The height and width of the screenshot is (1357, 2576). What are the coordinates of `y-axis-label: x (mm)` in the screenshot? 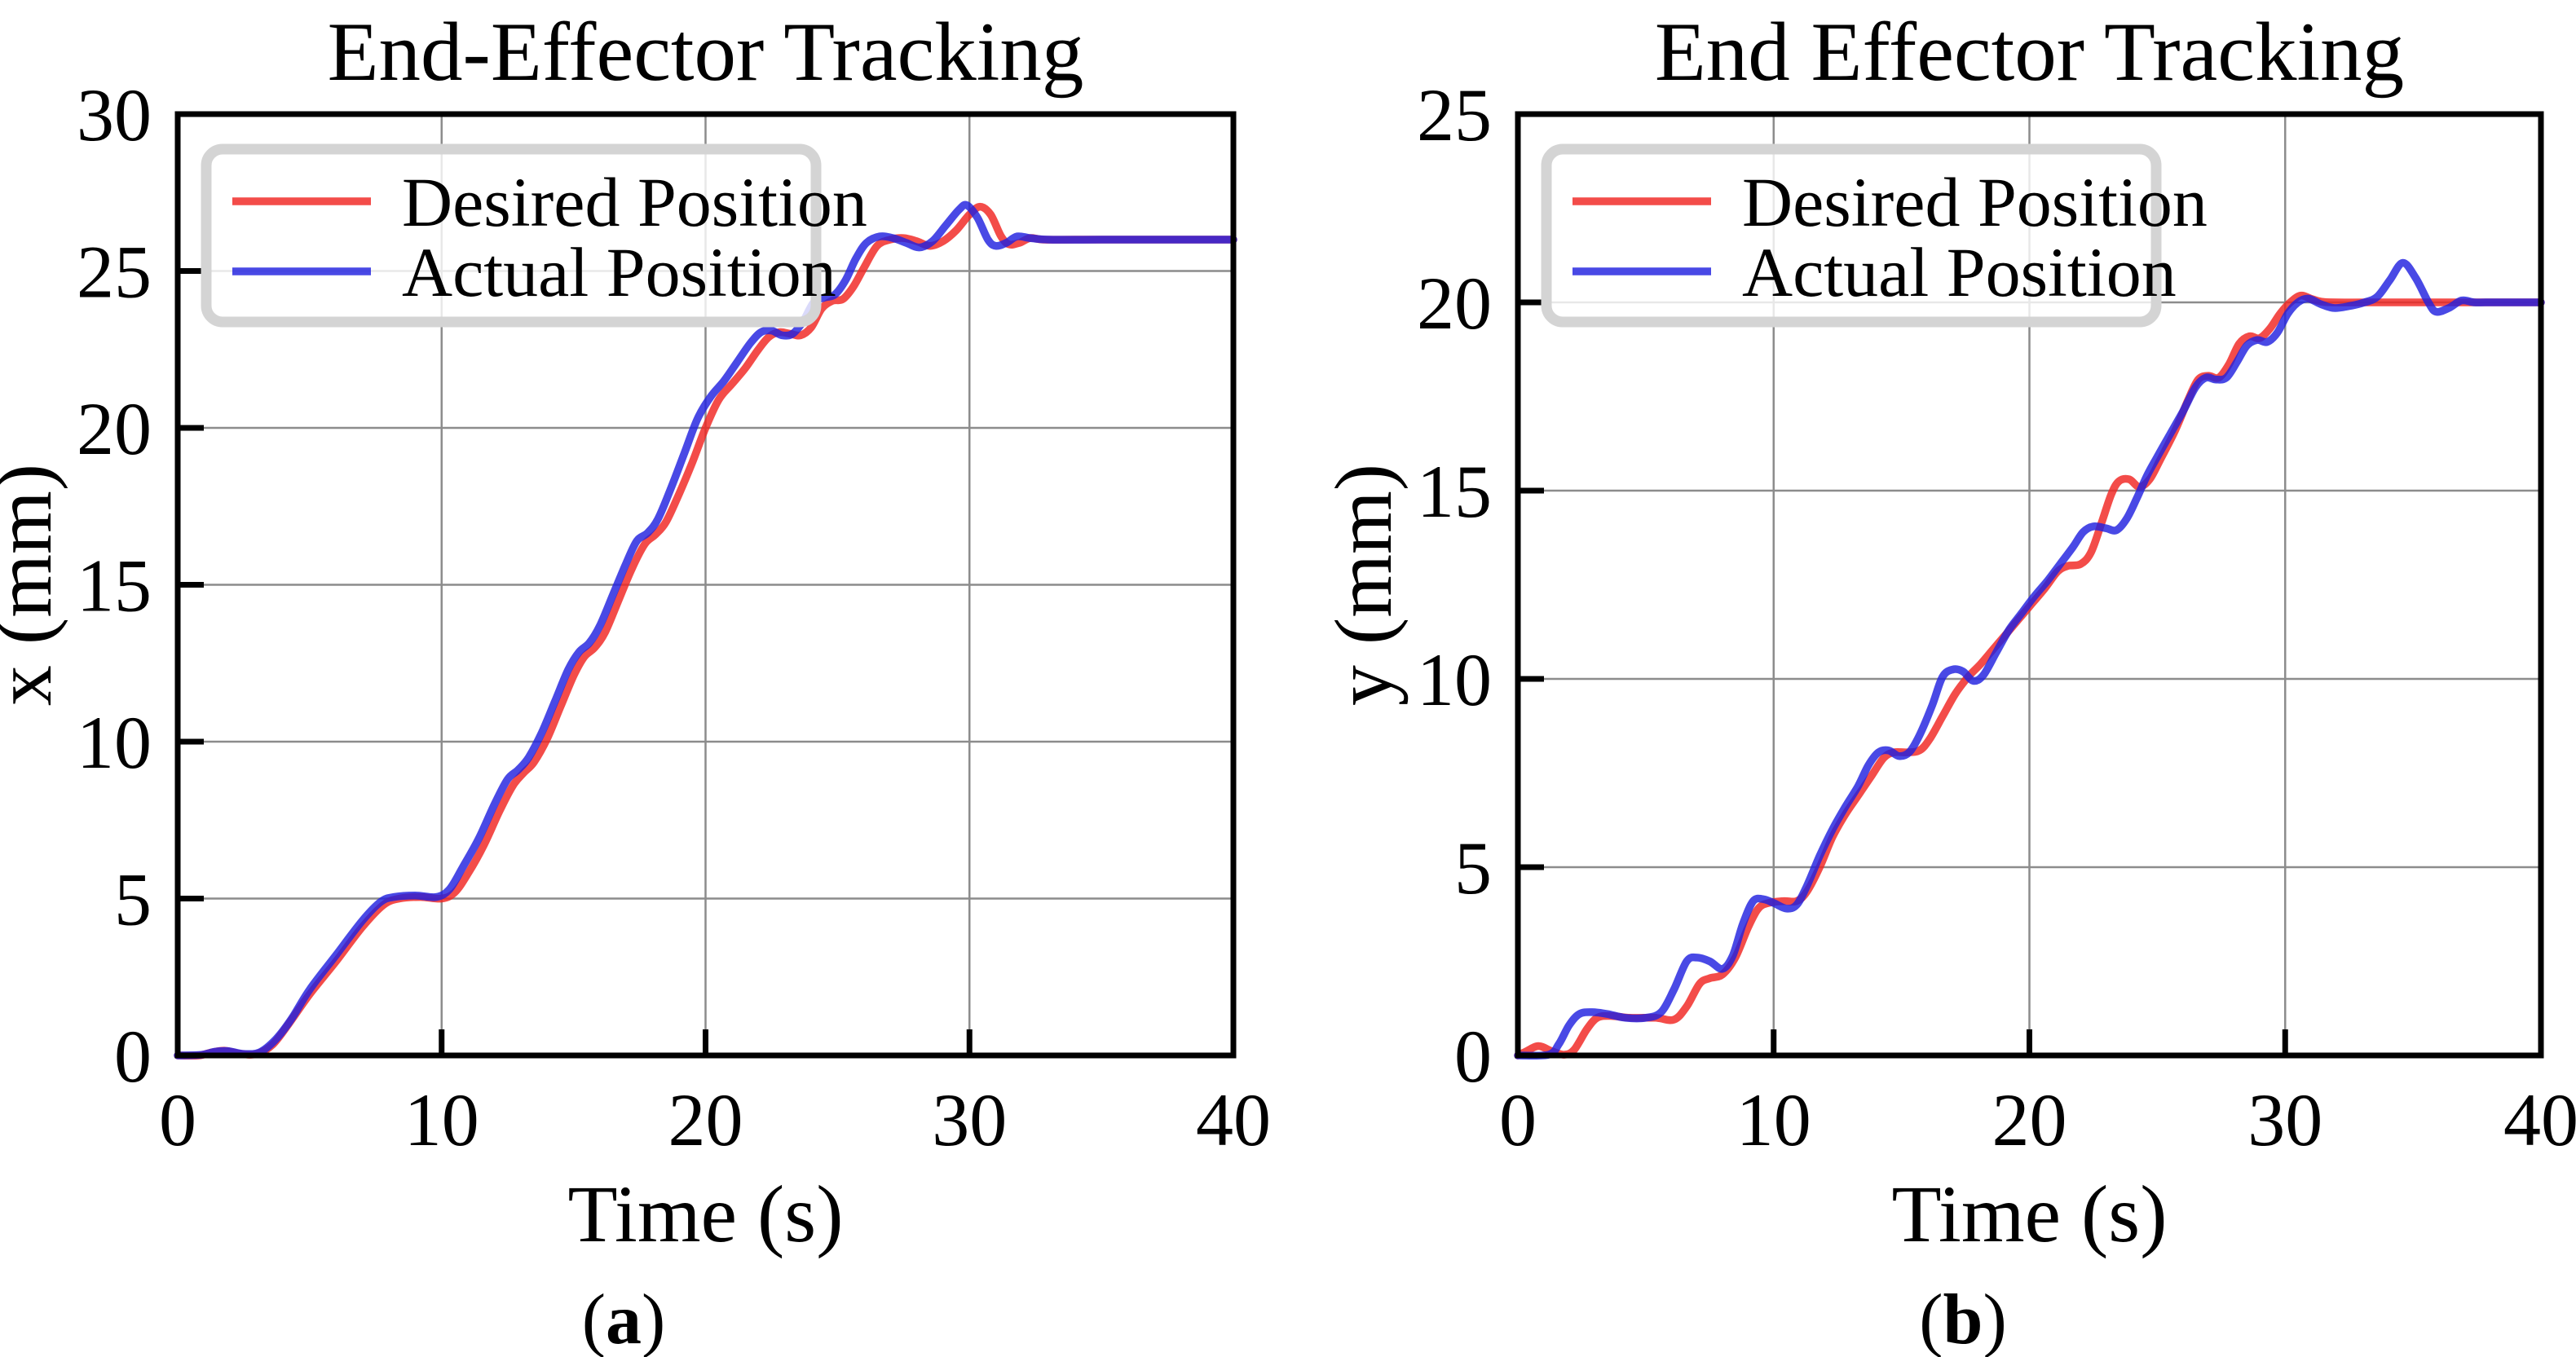 It's located at (34, 585).